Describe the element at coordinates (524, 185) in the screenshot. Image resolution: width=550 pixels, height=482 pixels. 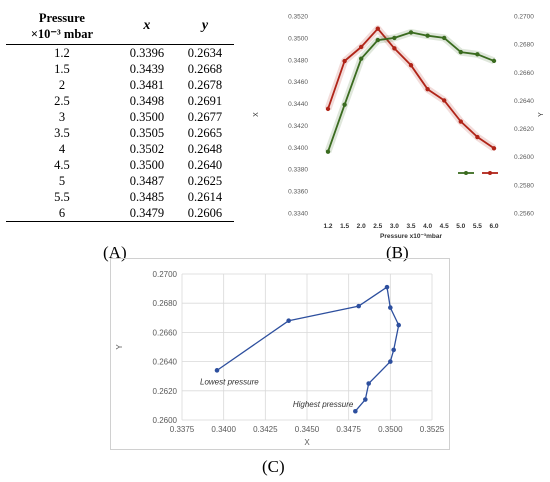
I see `y2-tick-label: 0.2580` at that location.